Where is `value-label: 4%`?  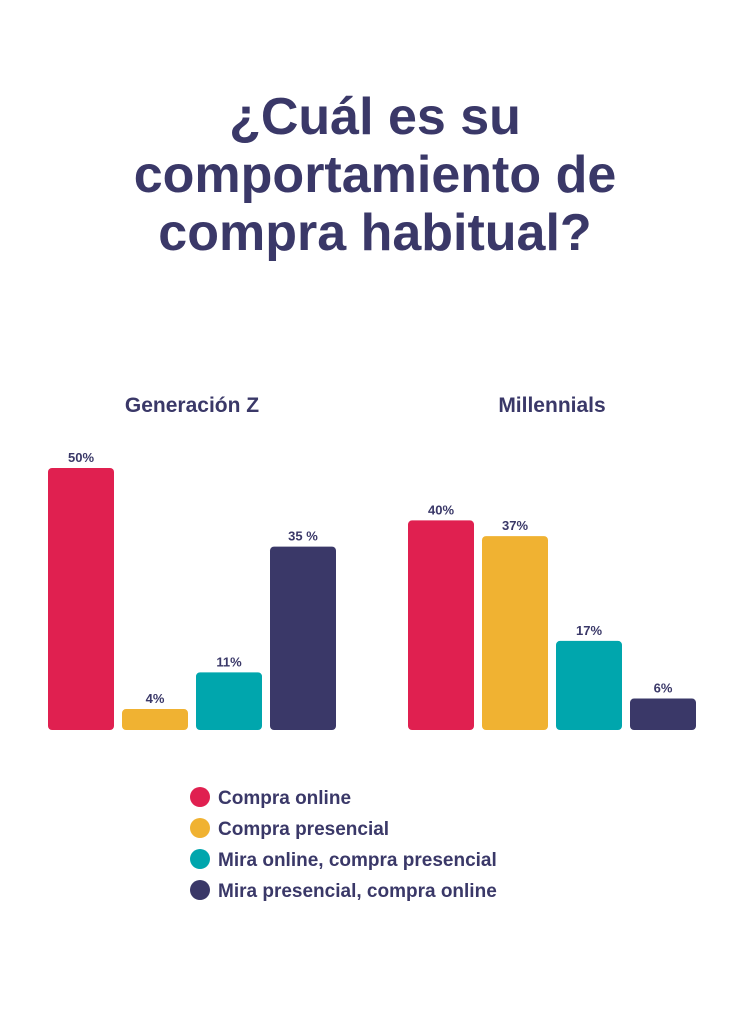
value-label: 4% is located at coordinates (155, 698).